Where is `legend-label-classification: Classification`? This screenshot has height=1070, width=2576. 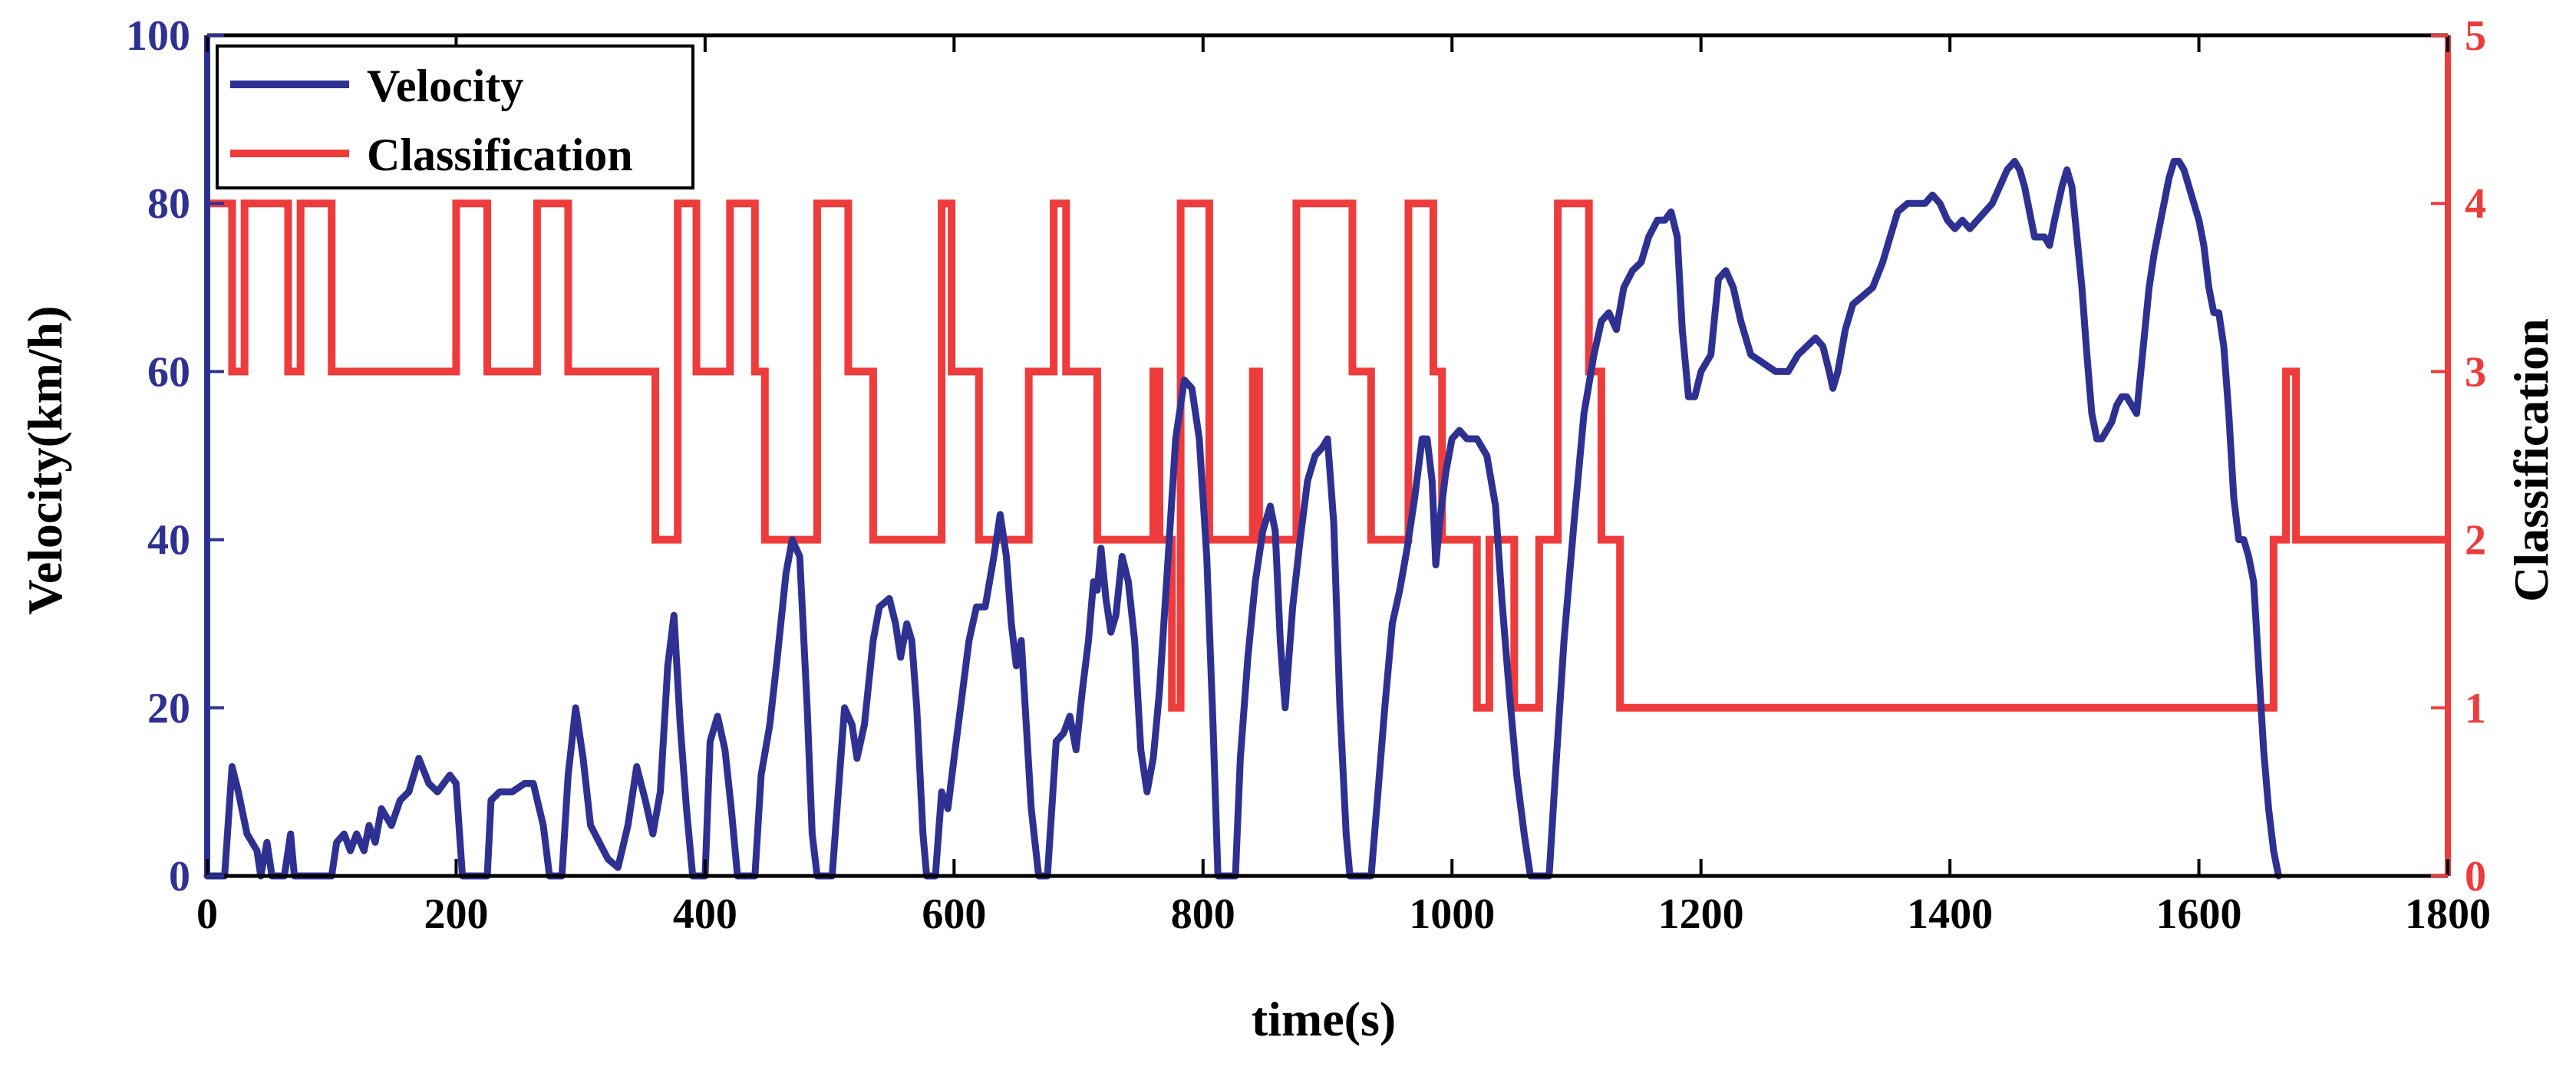 legend-label-classification: Classification is located at coordinates (500, 155).